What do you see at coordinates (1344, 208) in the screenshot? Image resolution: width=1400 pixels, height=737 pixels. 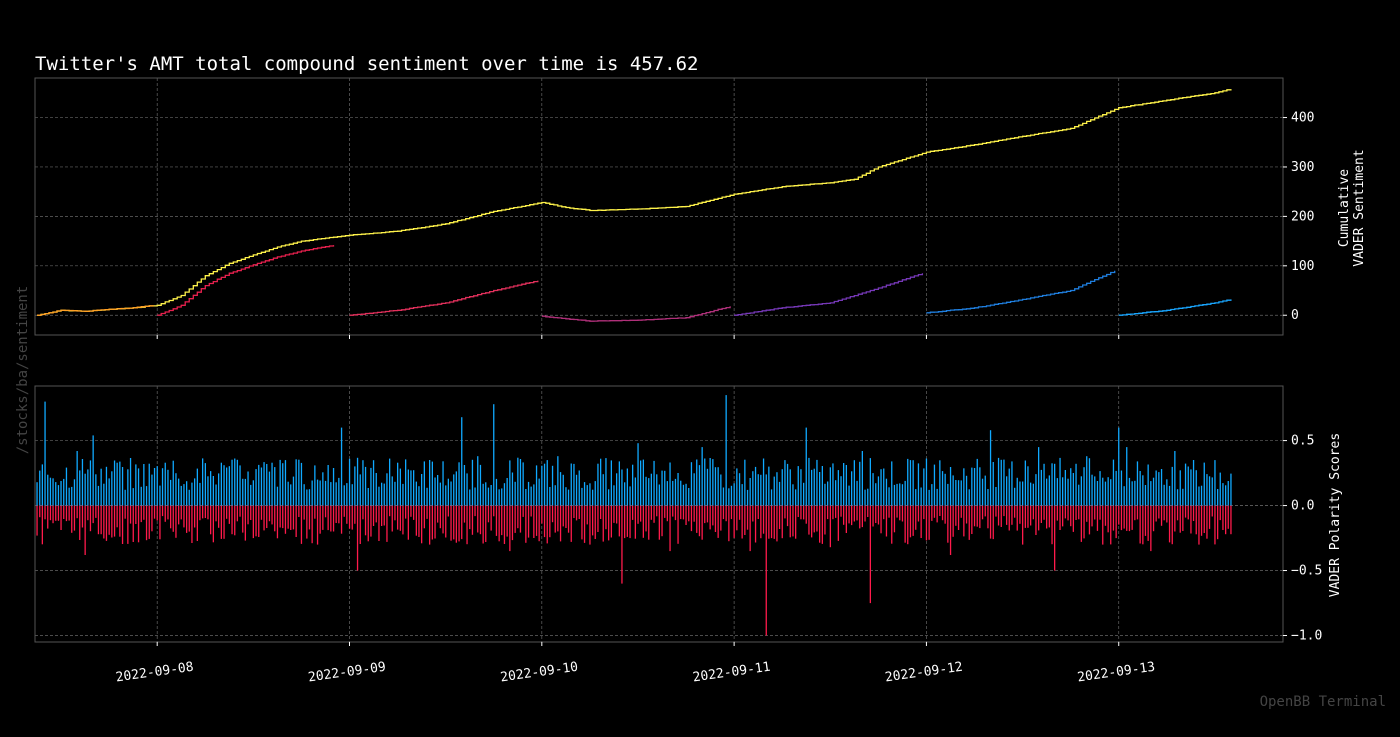 I see `top-y-axis-label-line: Cumulative` at bounding box center [1344, 208].